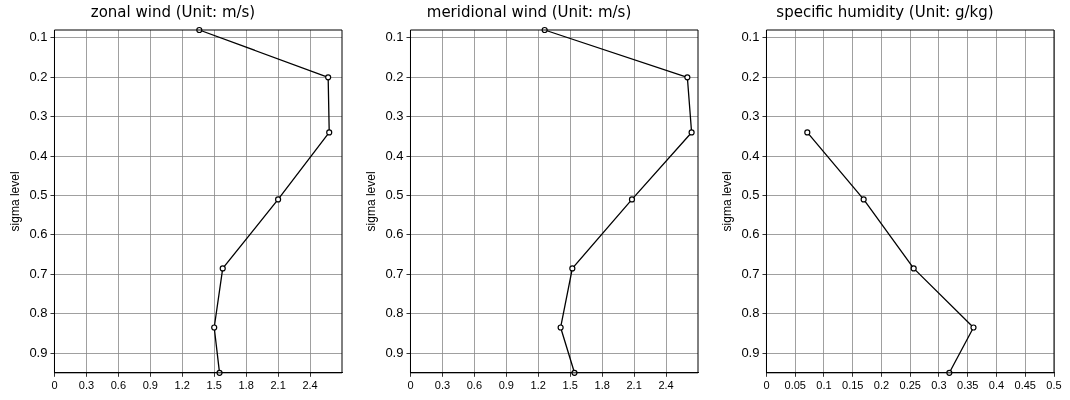 Image resolution: width=1070 pixels, height=400 pixels. What do you see at coordinates (881, 385) in the screenshot?
I see `x-tick-label: 0.2` at bounding box center [881, 385].